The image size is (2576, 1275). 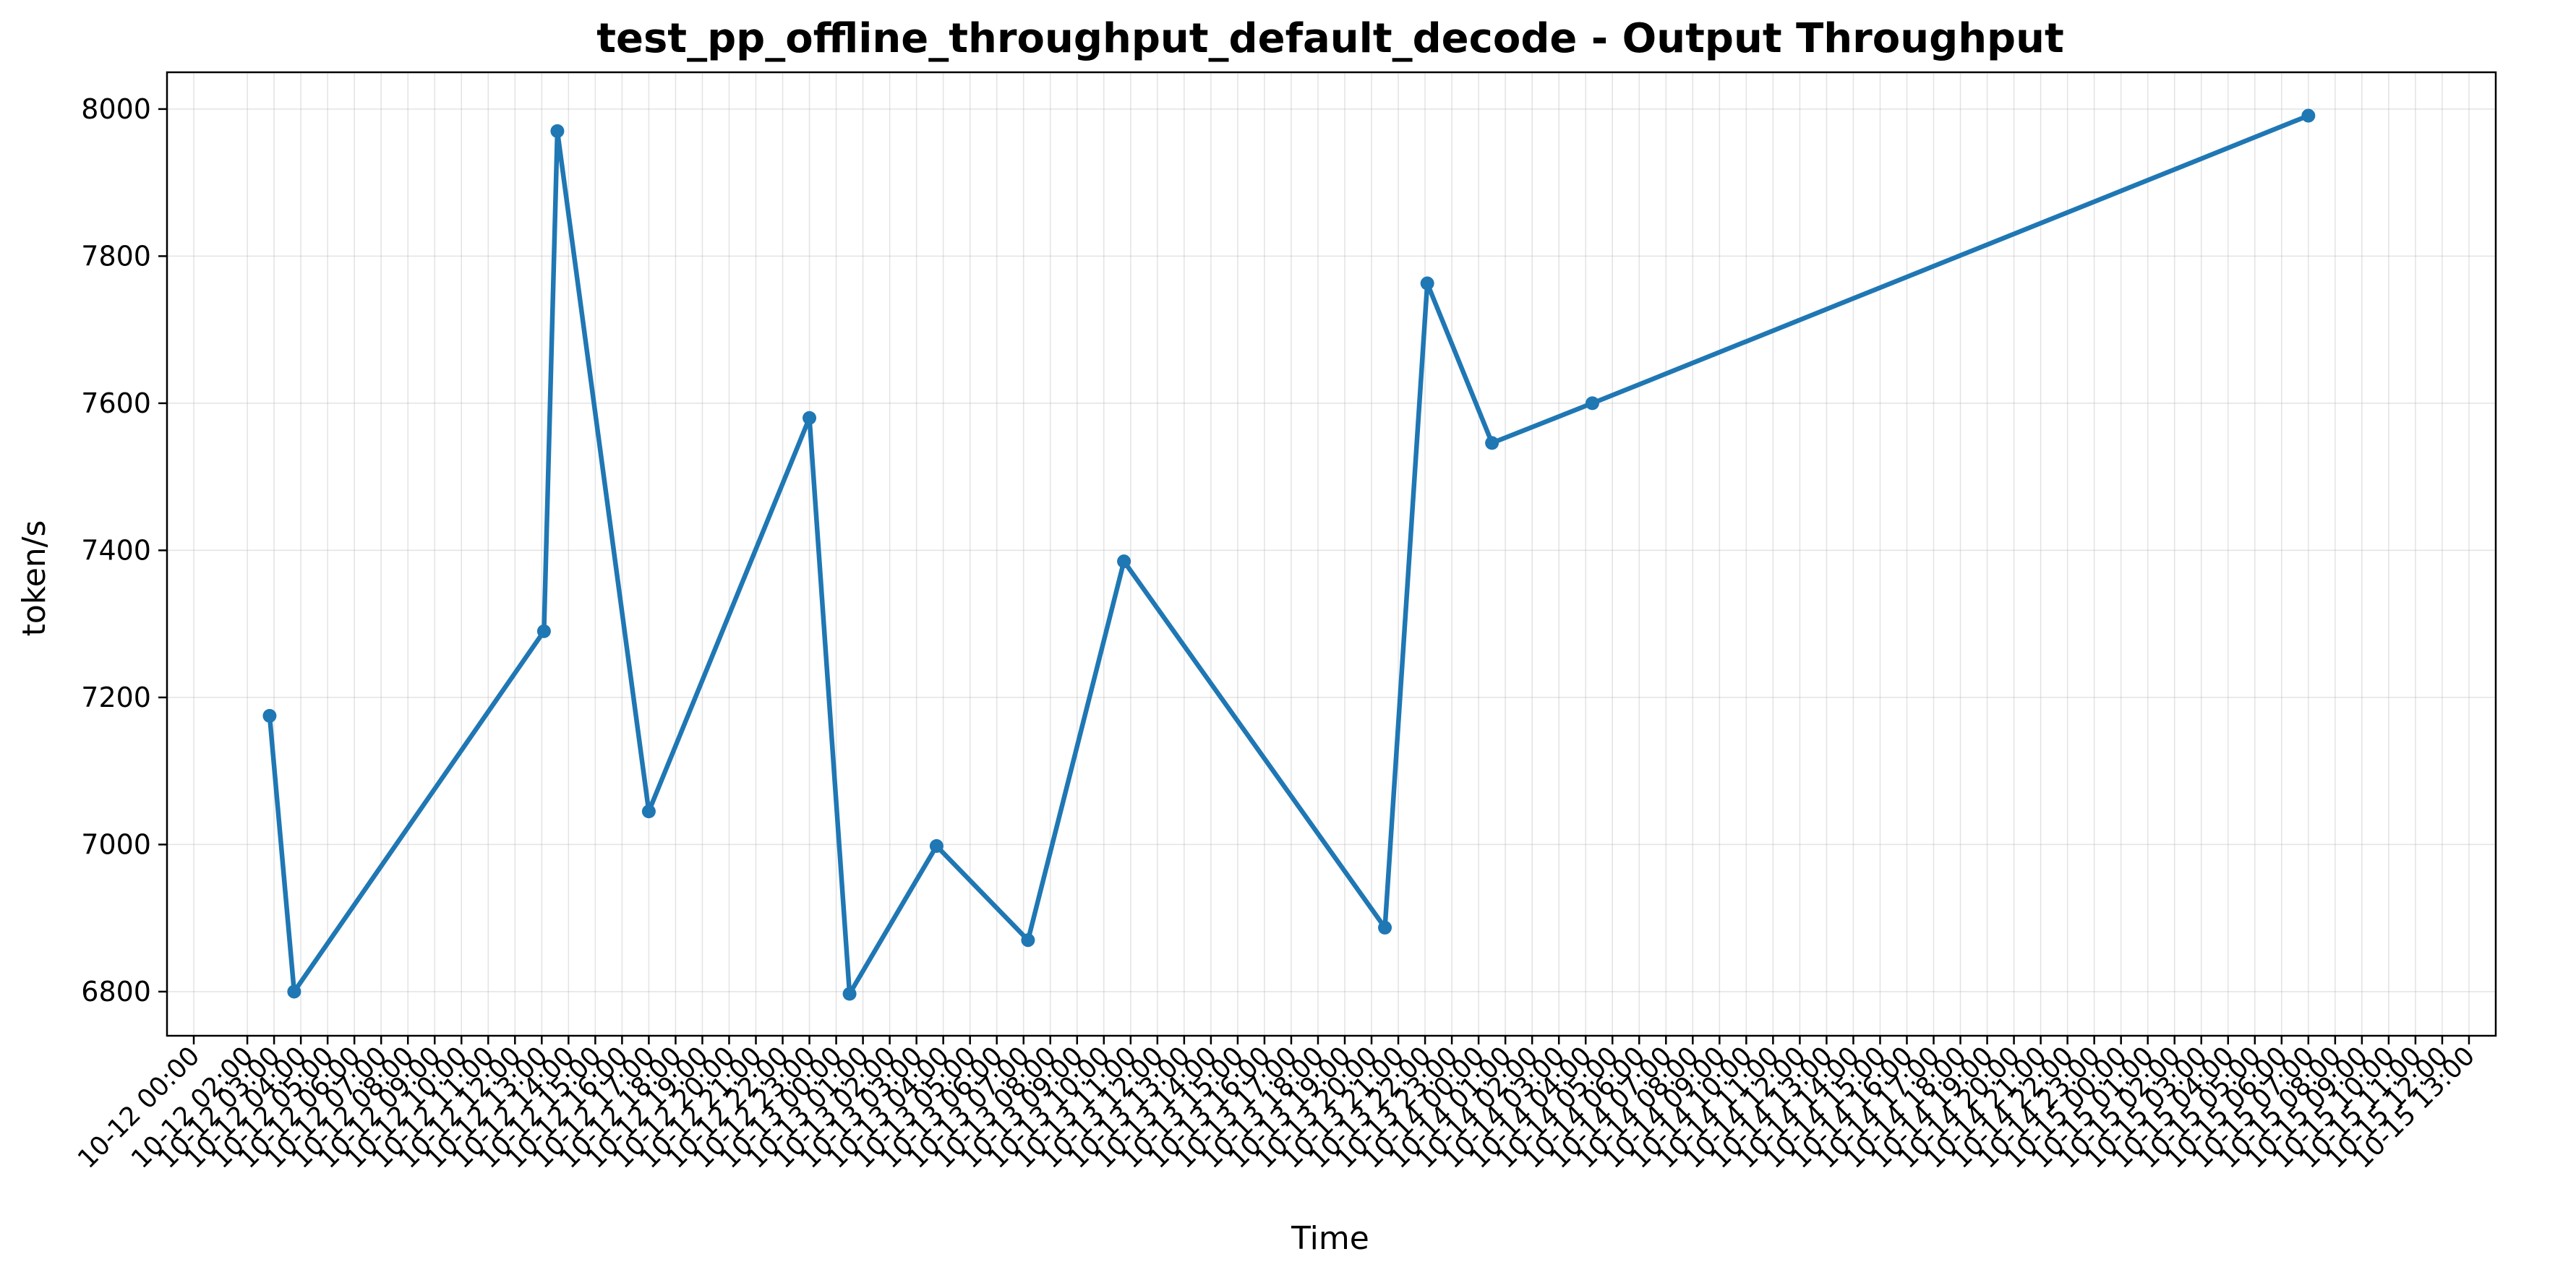 What do you see at coordinates (116, 256) in the screenshot?
I see `y-tick-label: 7800` at bounding box center [116, 256].